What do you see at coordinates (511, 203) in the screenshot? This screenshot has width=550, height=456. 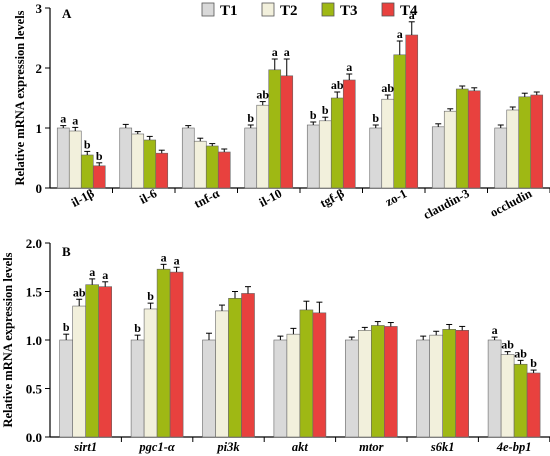 I see `category-label: occludin` at bounding box center [511, 203].